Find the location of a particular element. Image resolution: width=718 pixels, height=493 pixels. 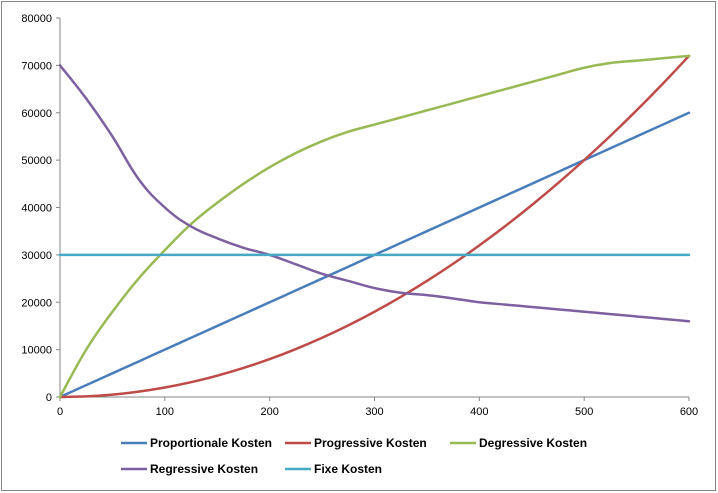

legend-item-proportionale-kosten: Proportionale Kosten is located at coordinates (196, 443).